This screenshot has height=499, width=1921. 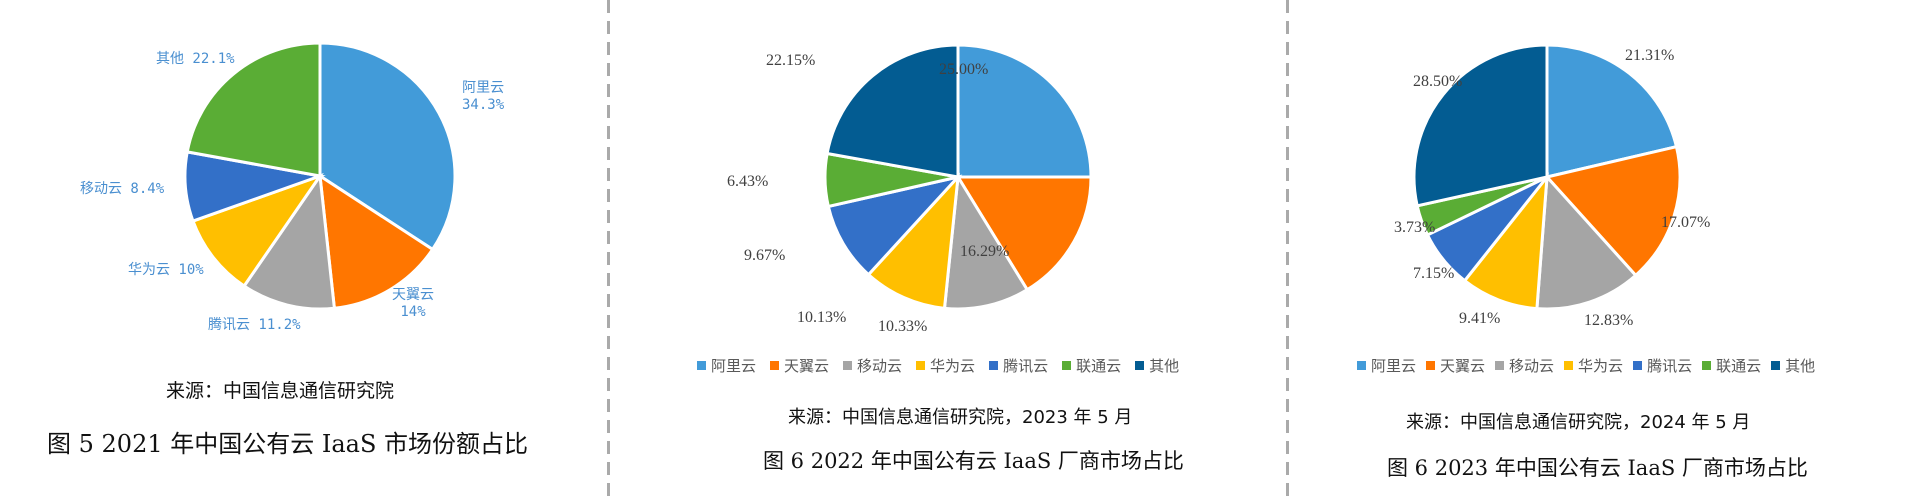 I want to click on label-value: 14%, so click(x=413, y=311).